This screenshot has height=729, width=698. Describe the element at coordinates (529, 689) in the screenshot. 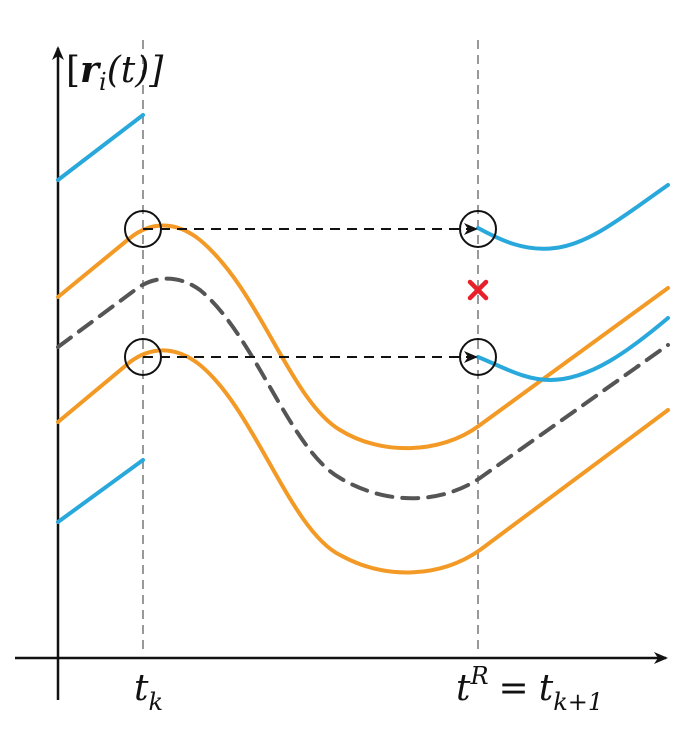

I see `x-label-tr: tR = tk+1` at that location.